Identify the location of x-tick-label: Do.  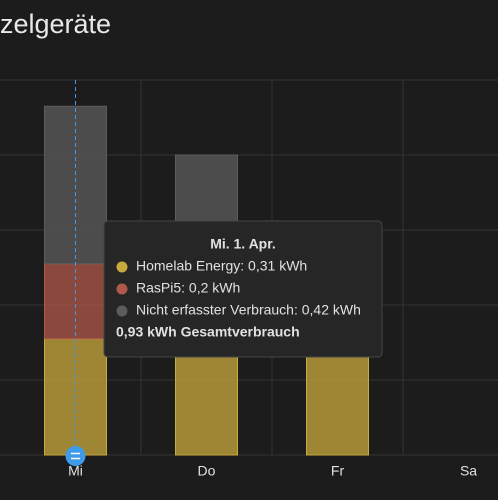
(207, 471).